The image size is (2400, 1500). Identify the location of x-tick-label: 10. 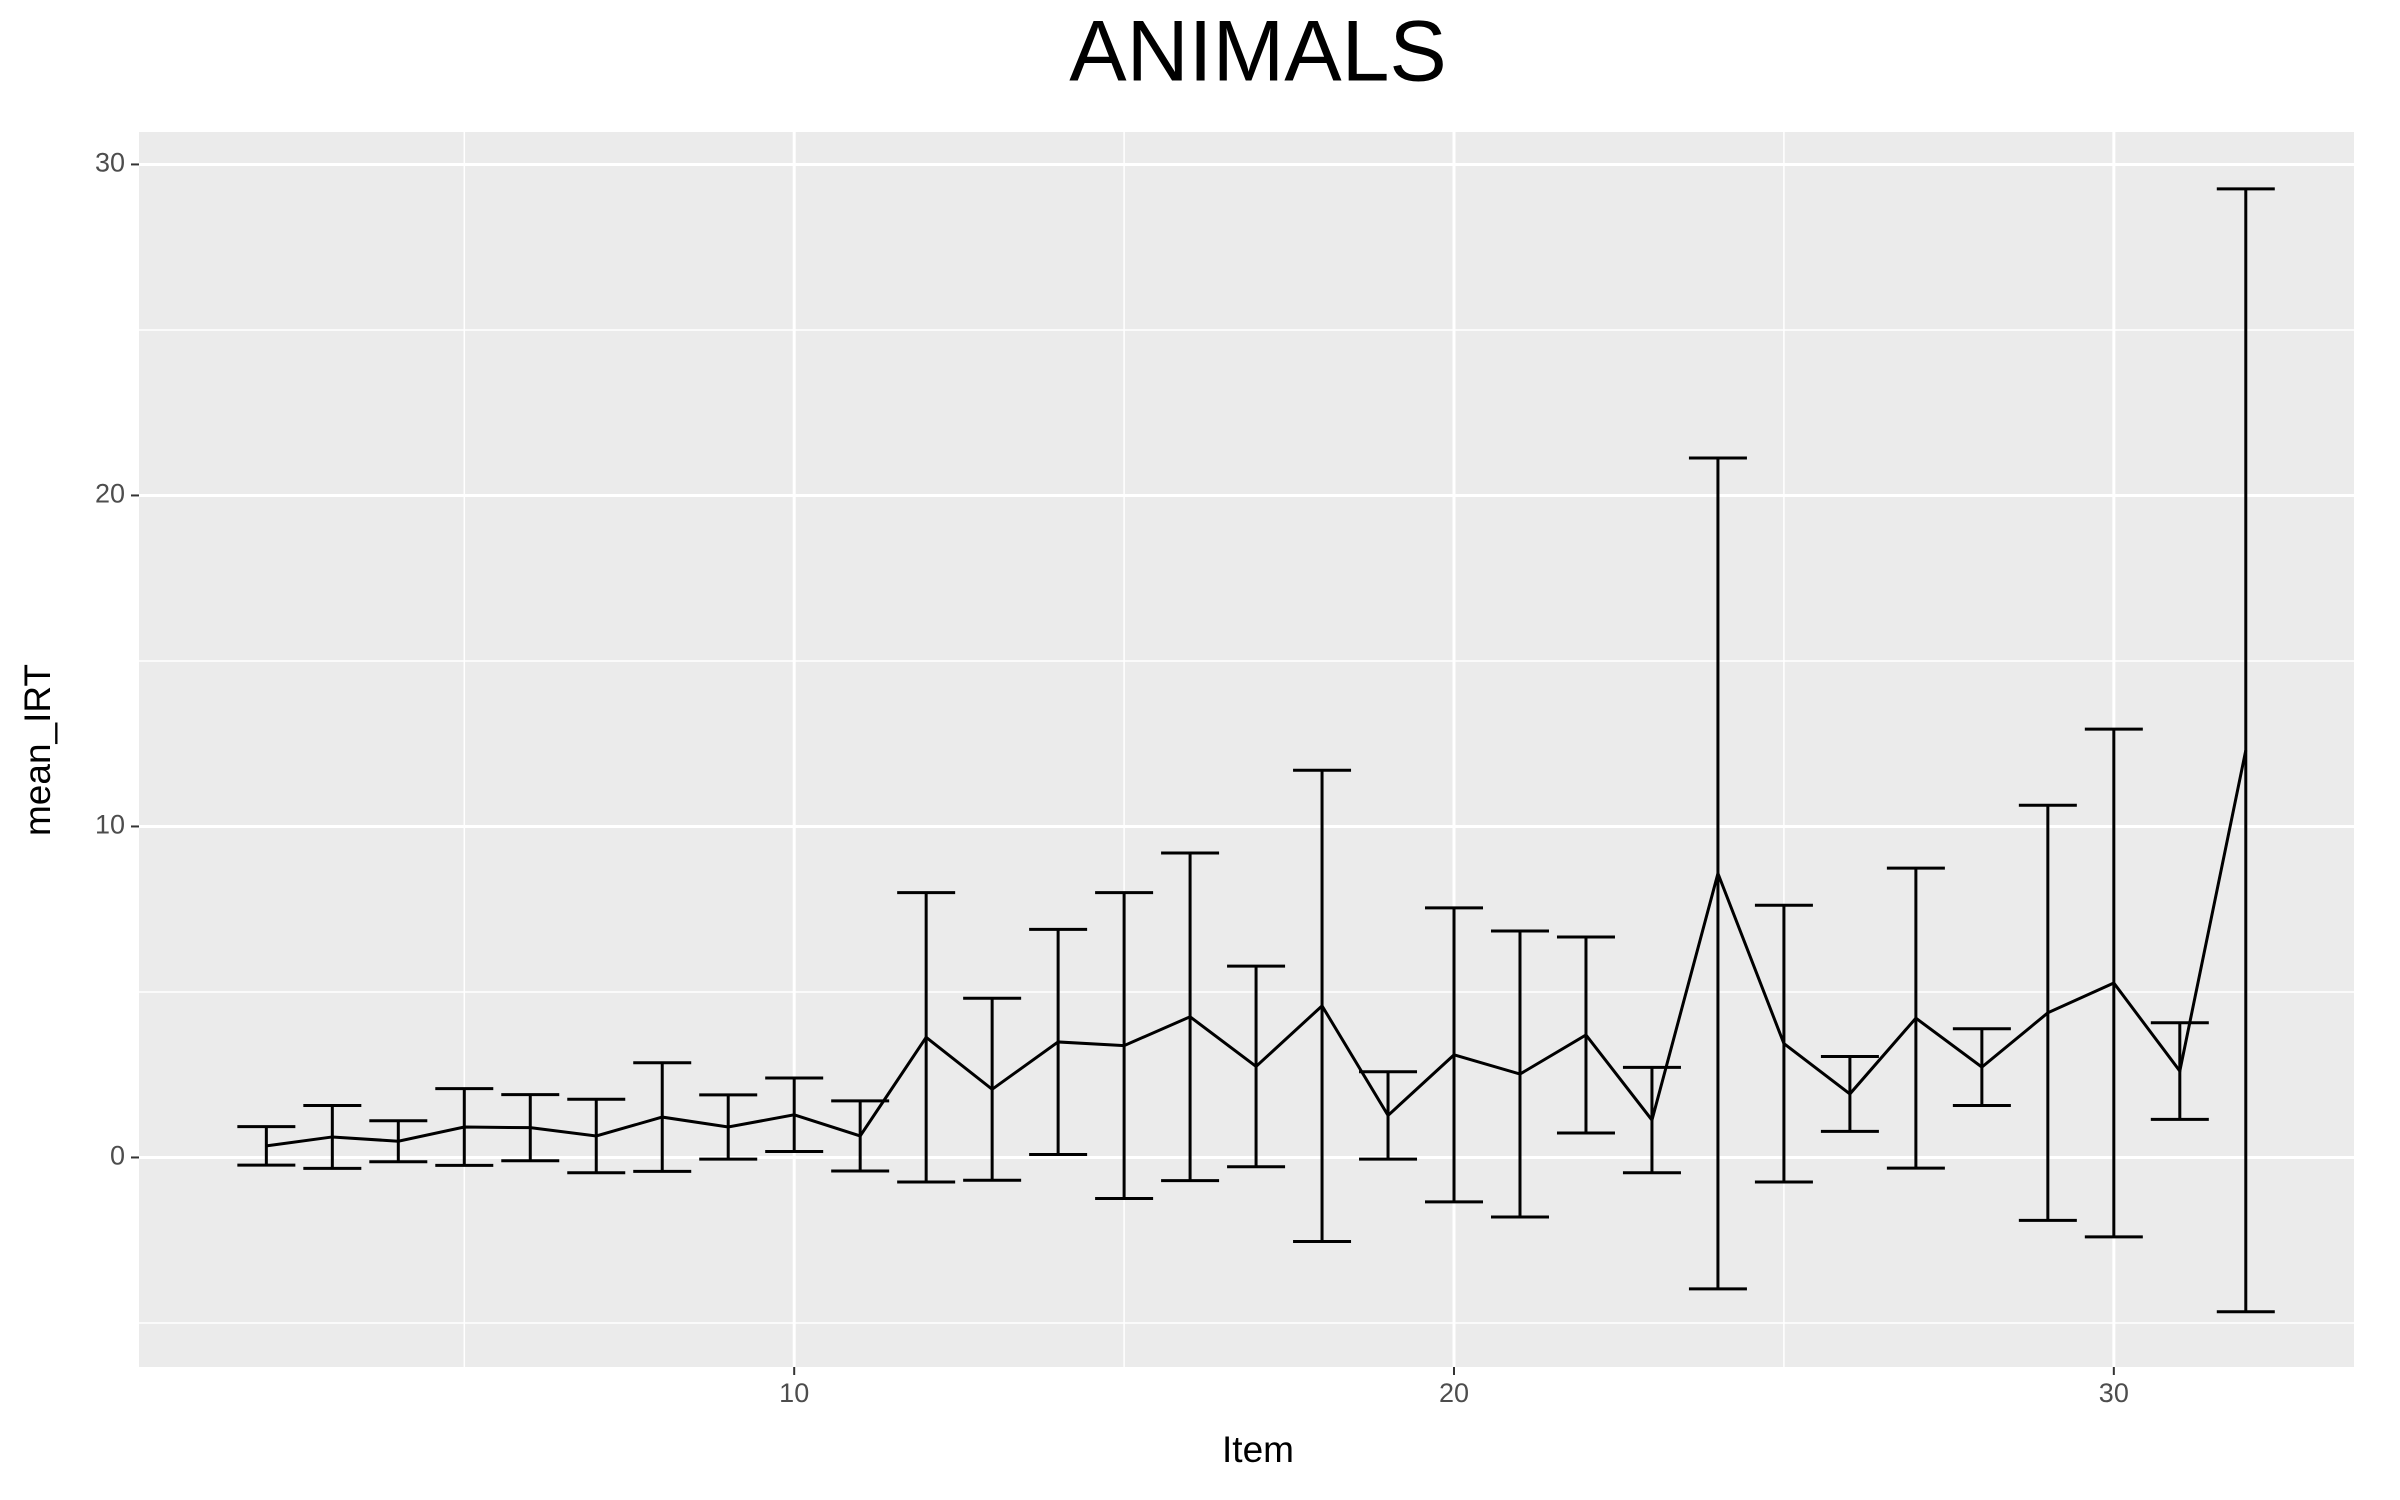
(794, 1393).